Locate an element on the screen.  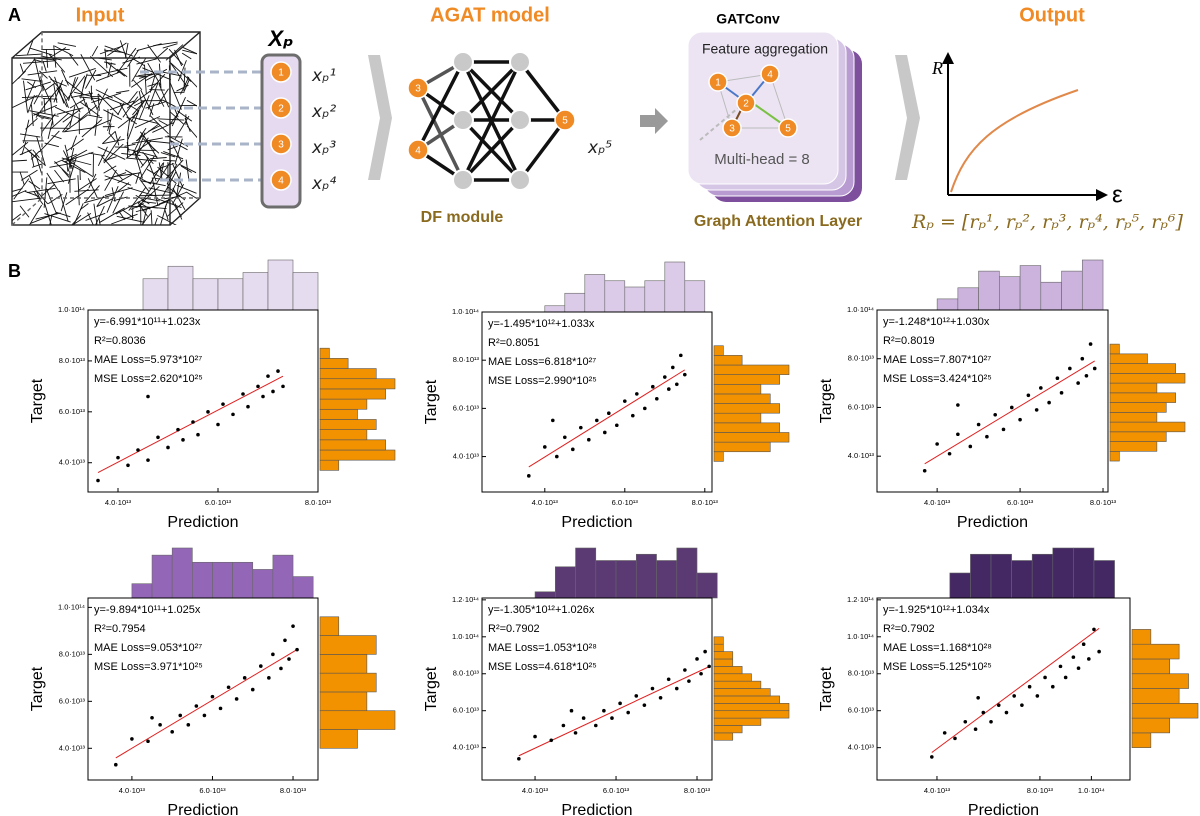
fit-annotation: MSE Loss=5.125*10²⁵ is located at coordinates (937, 667).